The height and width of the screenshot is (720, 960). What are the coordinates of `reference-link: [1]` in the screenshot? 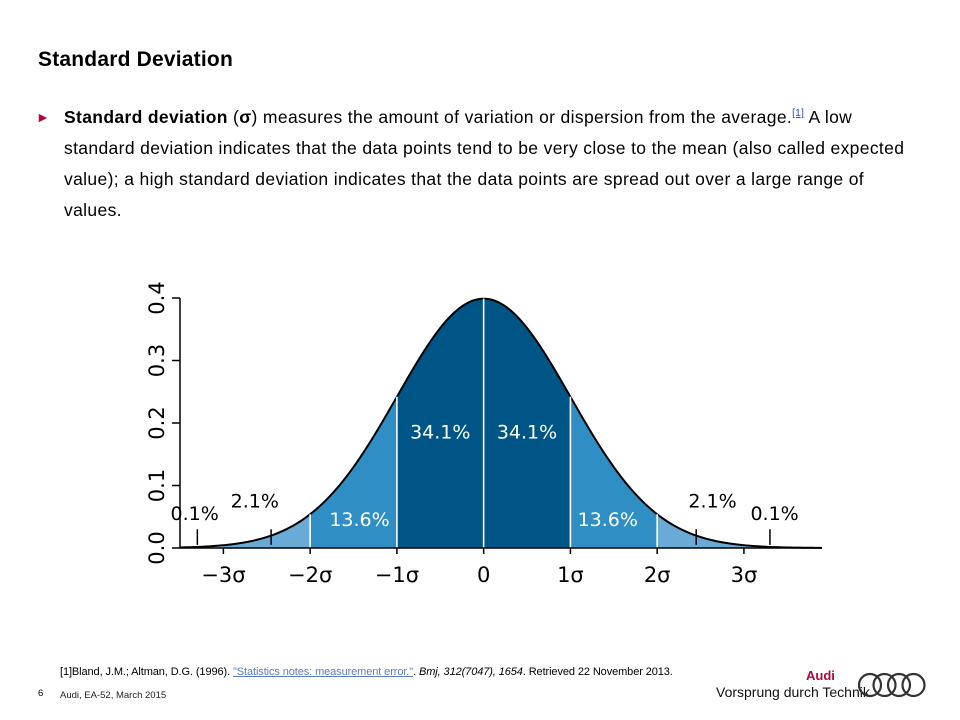 It's located at (798, 114).